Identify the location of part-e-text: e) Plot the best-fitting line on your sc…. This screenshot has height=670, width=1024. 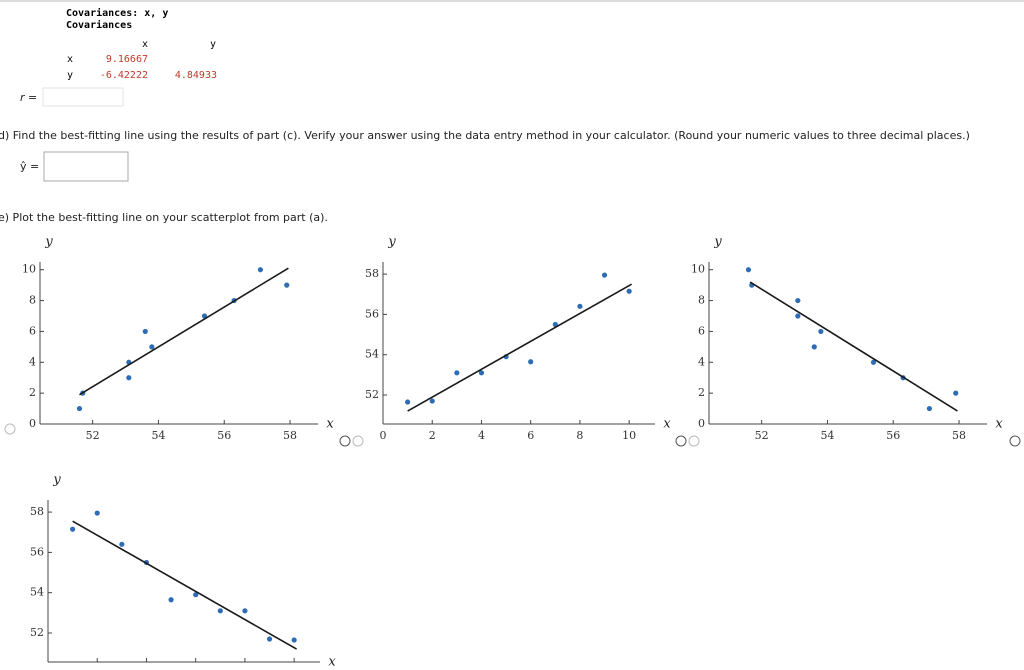
(164, 217).